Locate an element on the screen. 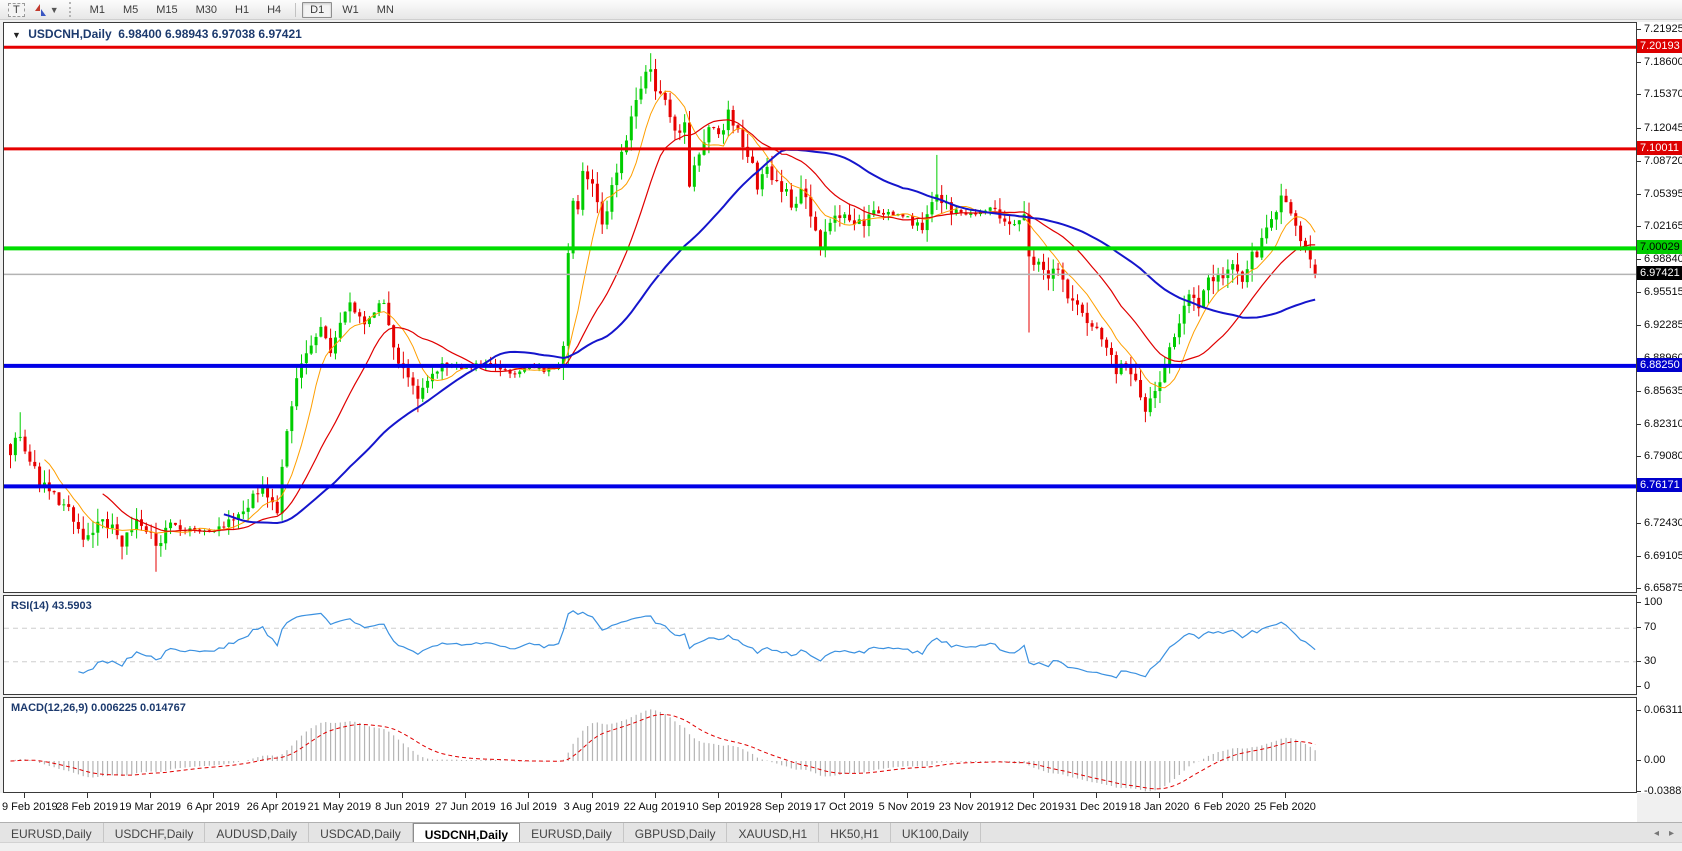 Image resolution: width=1682 pixels, height=851 pixels. price-tick-label: 7.02165 is located at coordinates (1663, 226).